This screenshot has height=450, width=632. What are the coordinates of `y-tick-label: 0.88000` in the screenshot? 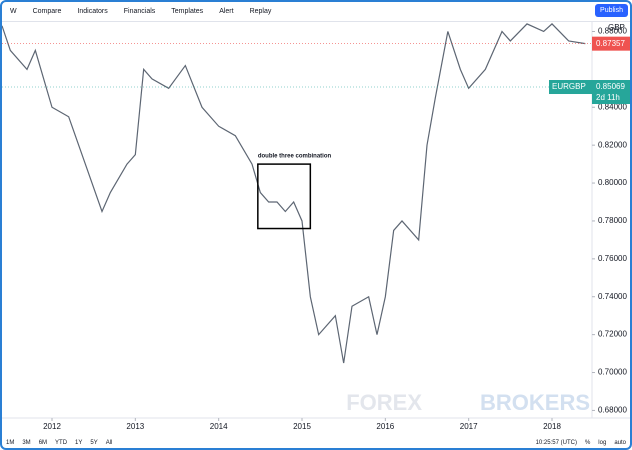 It's located at (612, 31).